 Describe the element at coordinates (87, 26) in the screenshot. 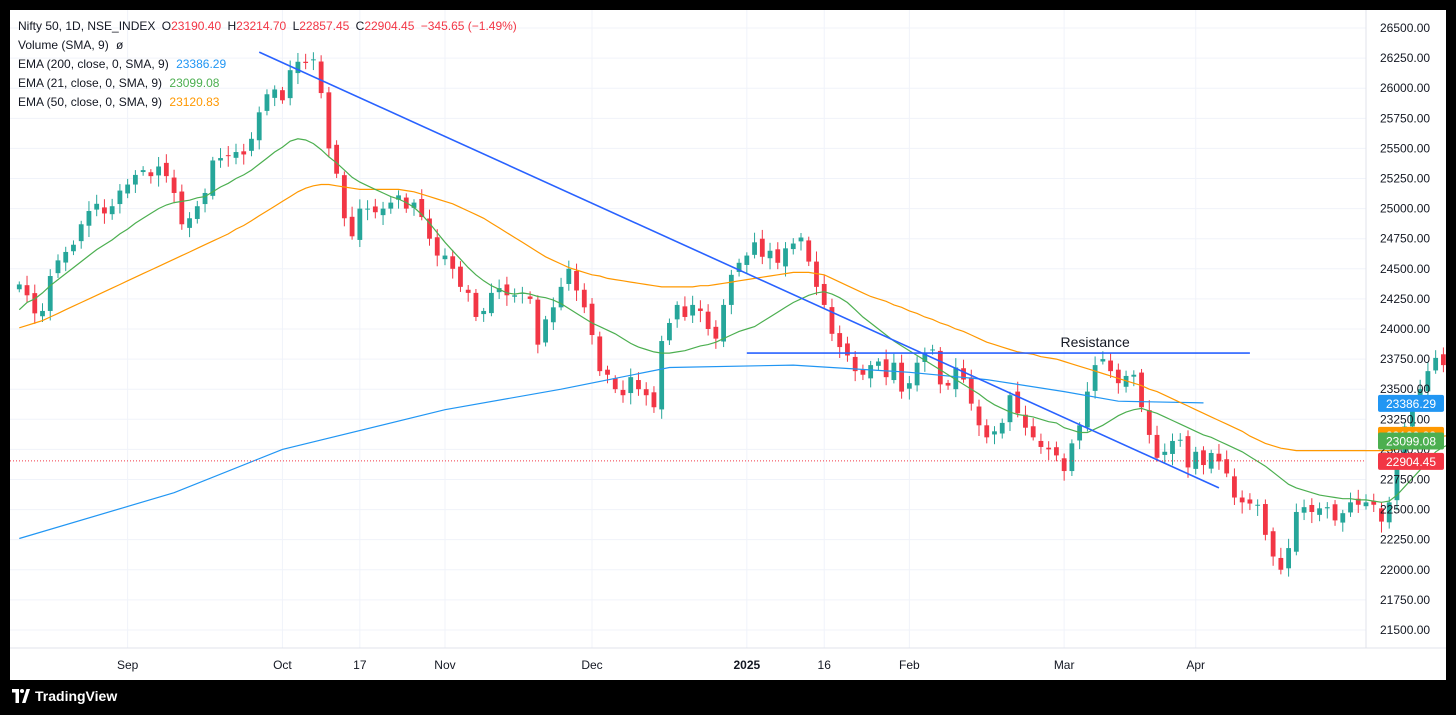

I see `symbol-name: Nifty 50, 1D, NSE_INDEX` at that location.